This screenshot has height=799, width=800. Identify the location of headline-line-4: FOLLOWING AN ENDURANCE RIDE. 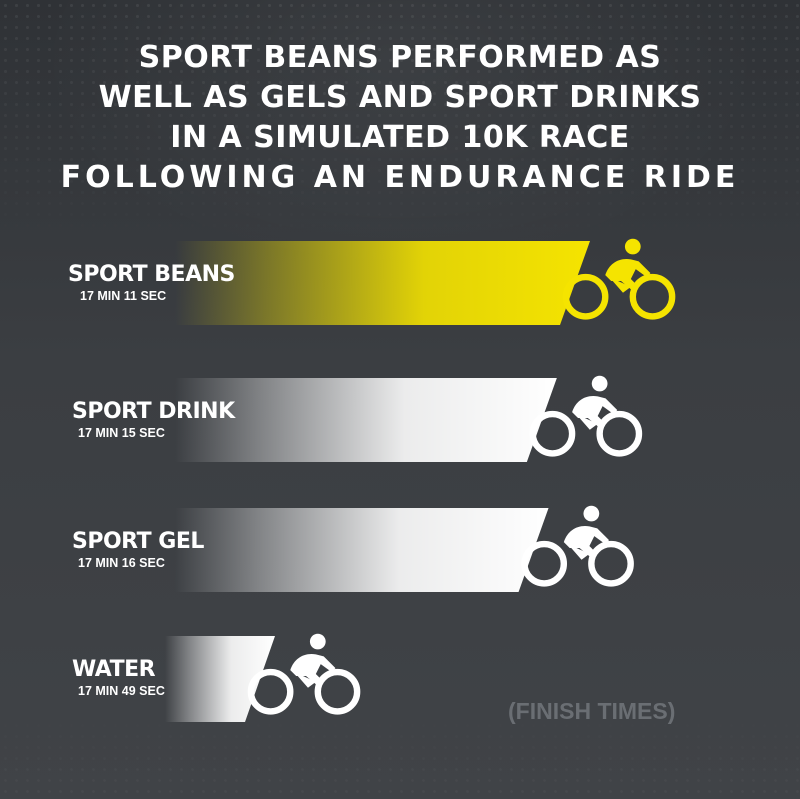
(400, 177).